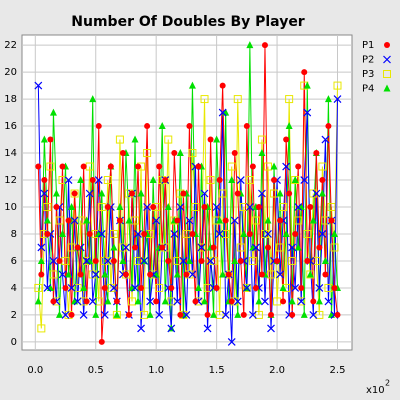  What do you see at coordinates (217, 370) in the screenshot?
I see `x-tick-label: 1.5` at bounding box center [217, 370].